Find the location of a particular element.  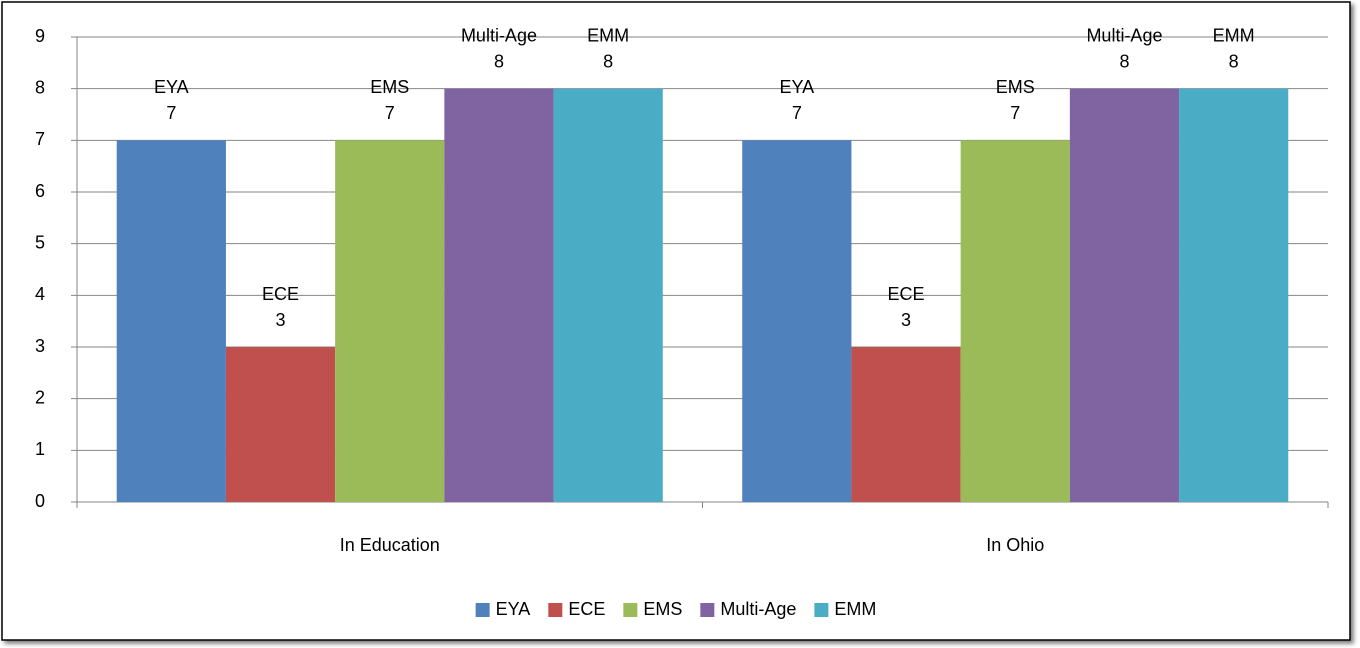

y-tick-label: 4 is located at coordinates (40, 294).